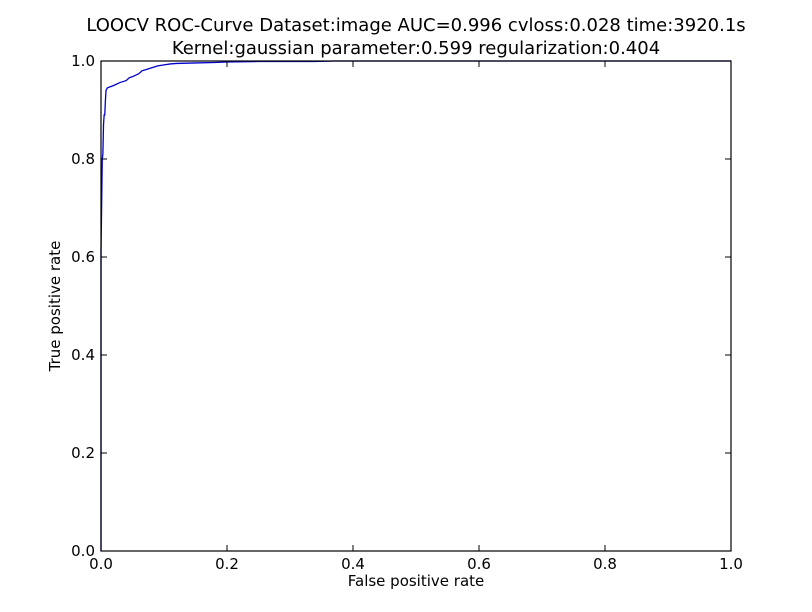 The image size is (812, 612). I want to click on y-tick-label: 0.6, so click(83, 257).